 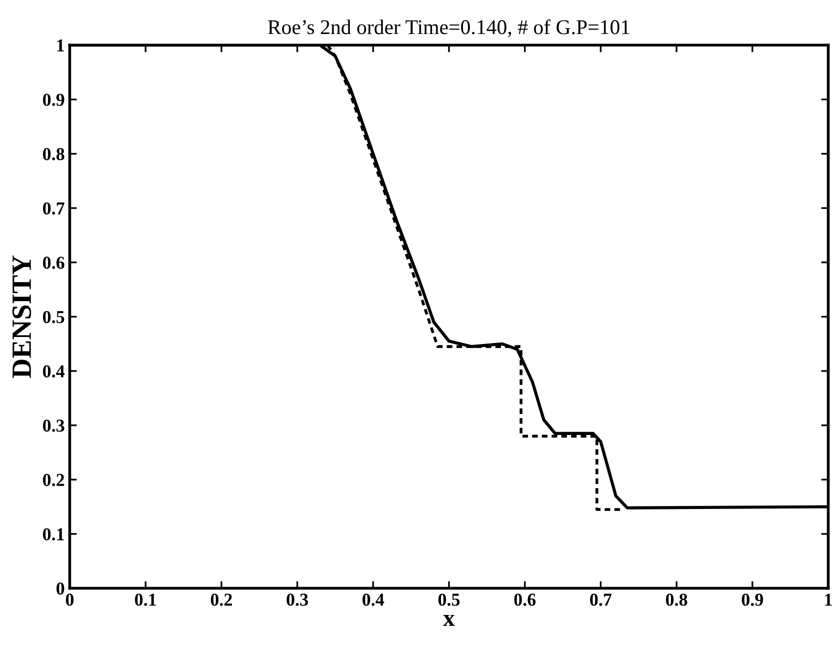 What do you see at coordinates (297, 600) in the screenshot?
I see `x-tick-label: 0.3` at bounding box center [297, 600].